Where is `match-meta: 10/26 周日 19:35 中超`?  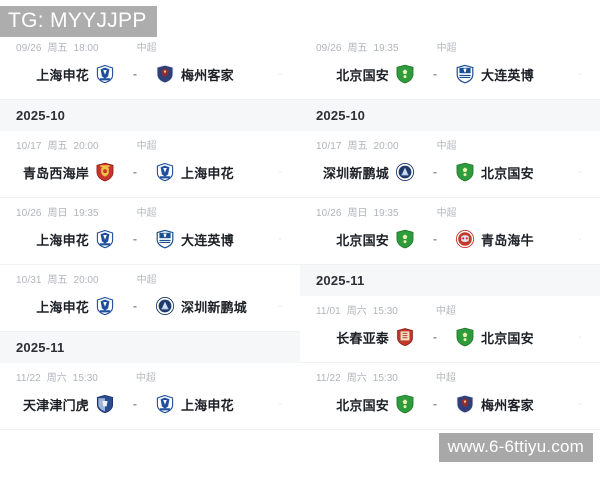
match-meta: 10/26 周日 19:35 中超 is located at coordinates (450, 213).